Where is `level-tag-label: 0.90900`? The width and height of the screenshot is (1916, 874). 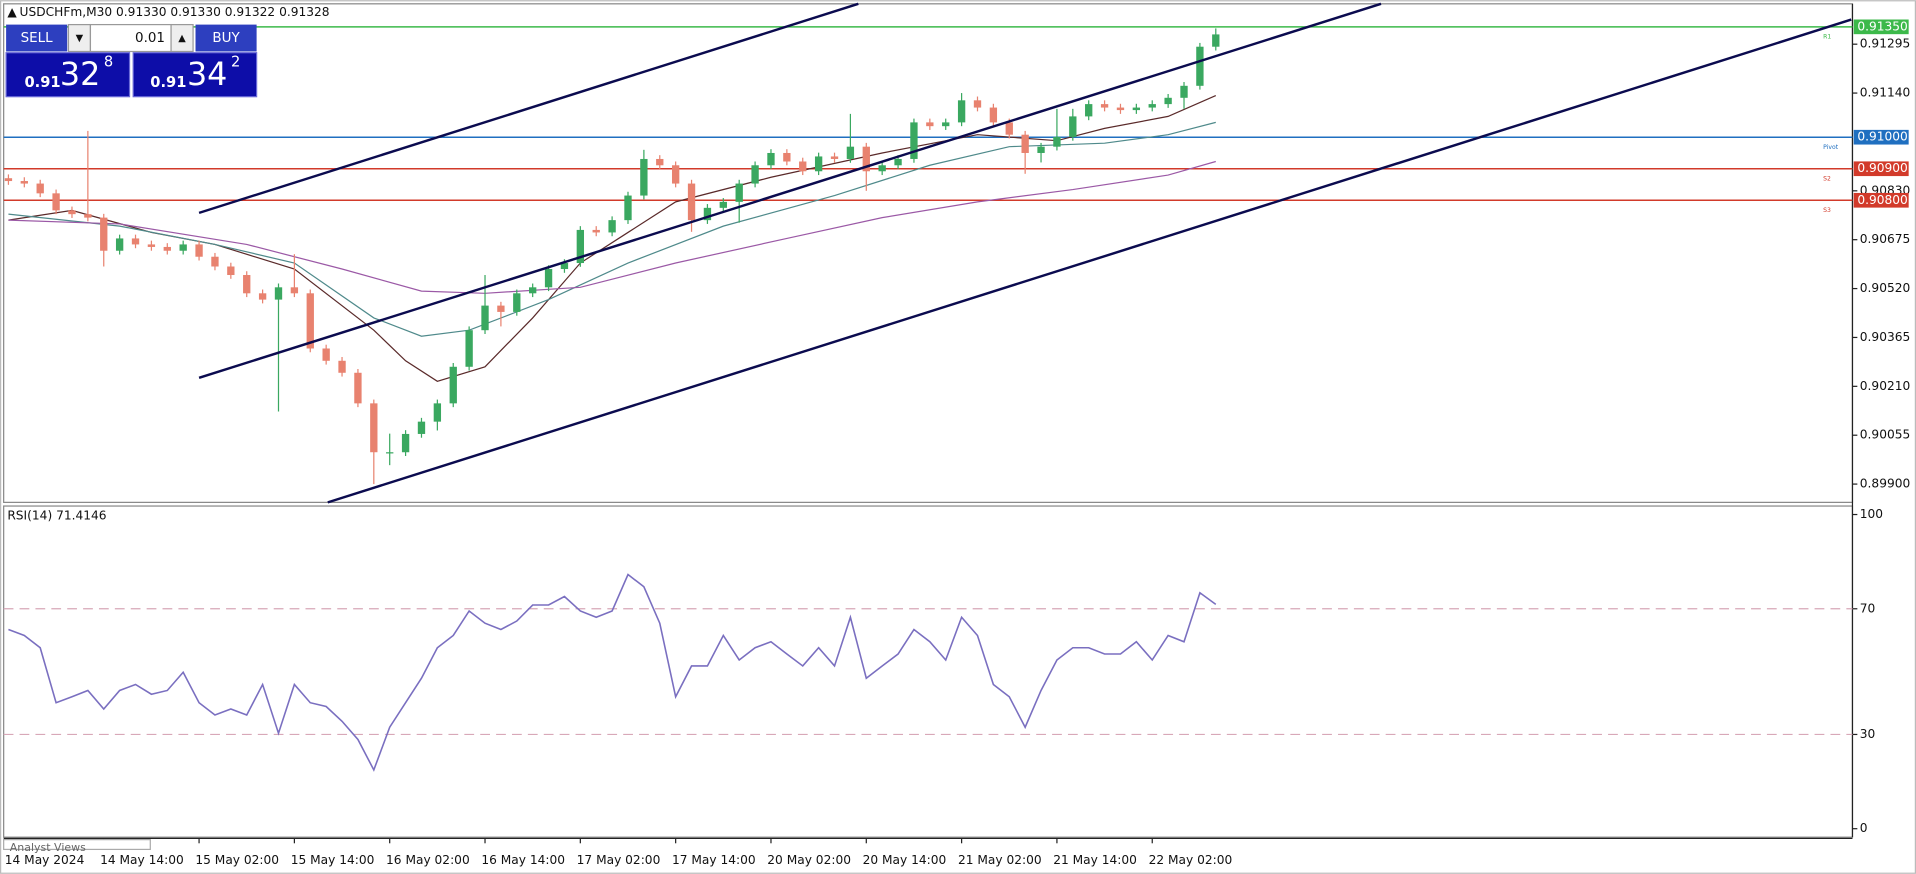
level-tag-label: 0.90900 is located at coordinates (1882, 168).